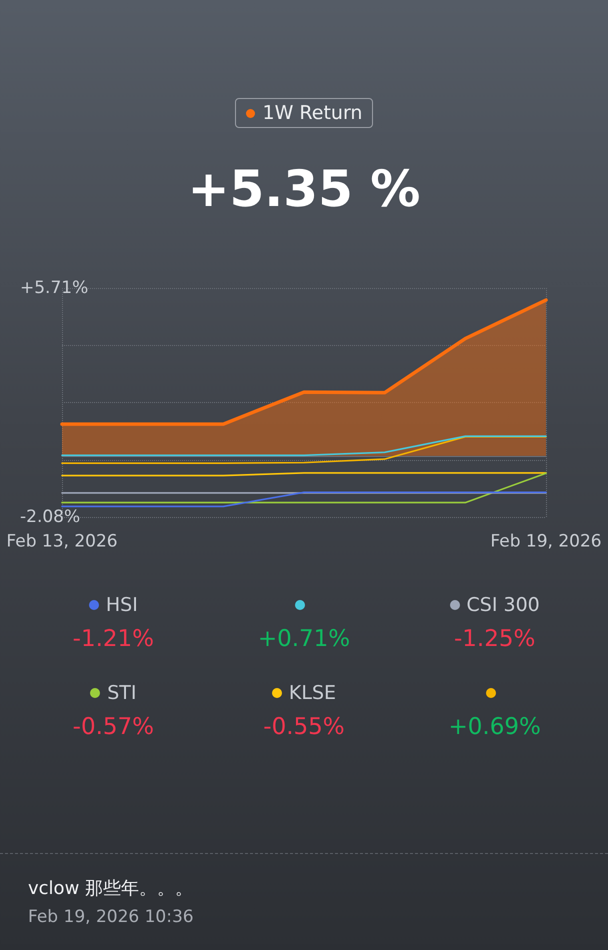 Image resolution: width=608 pixels, height=950 pixels. I want to click on text: Feb 19, 2026 10:36, so click(111, 917).